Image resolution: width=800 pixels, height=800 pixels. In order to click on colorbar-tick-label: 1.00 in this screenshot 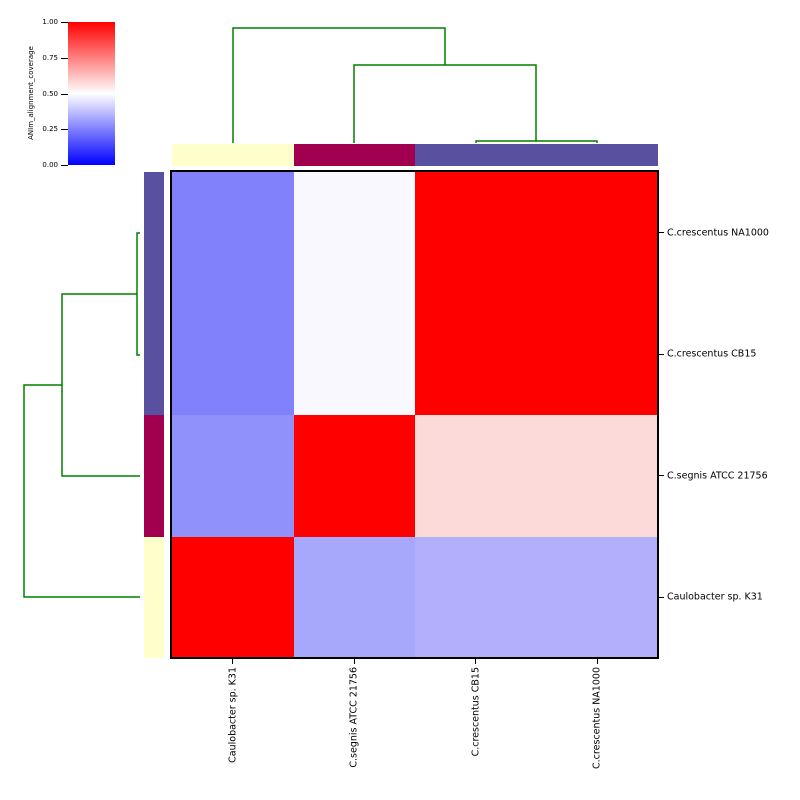, I will do `click(50, 22)`.